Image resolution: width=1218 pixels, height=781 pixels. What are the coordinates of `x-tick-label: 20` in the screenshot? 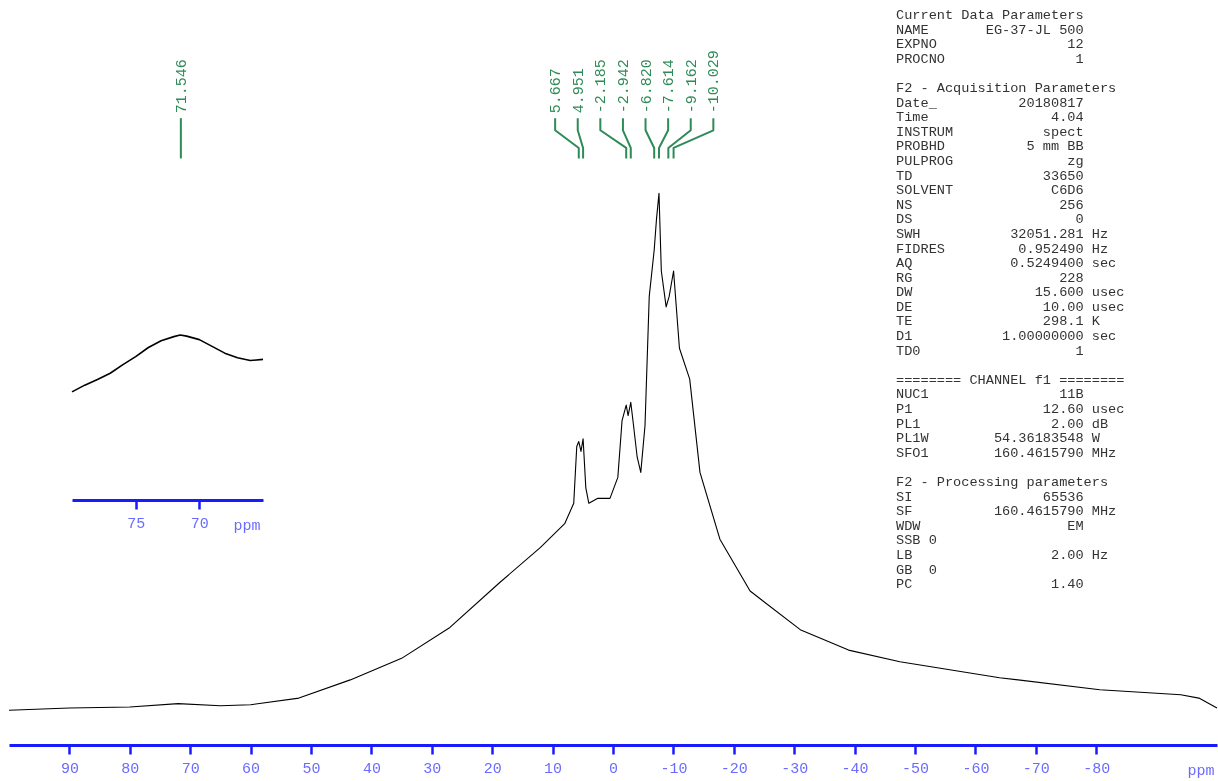 It's located at (492, 769).